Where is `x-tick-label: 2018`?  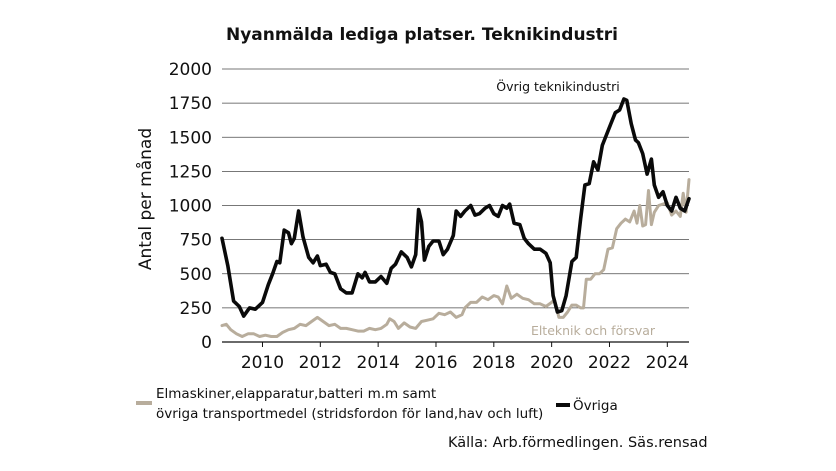 x-tick-label: 2018 is located at coordinates (493, 363).